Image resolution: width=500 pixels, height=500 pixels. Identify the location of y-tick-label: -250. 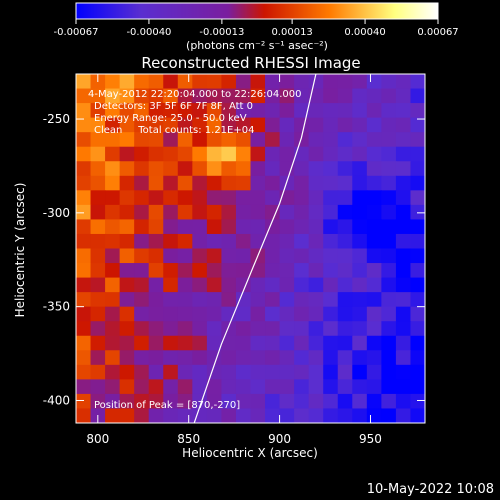
(56, 119).